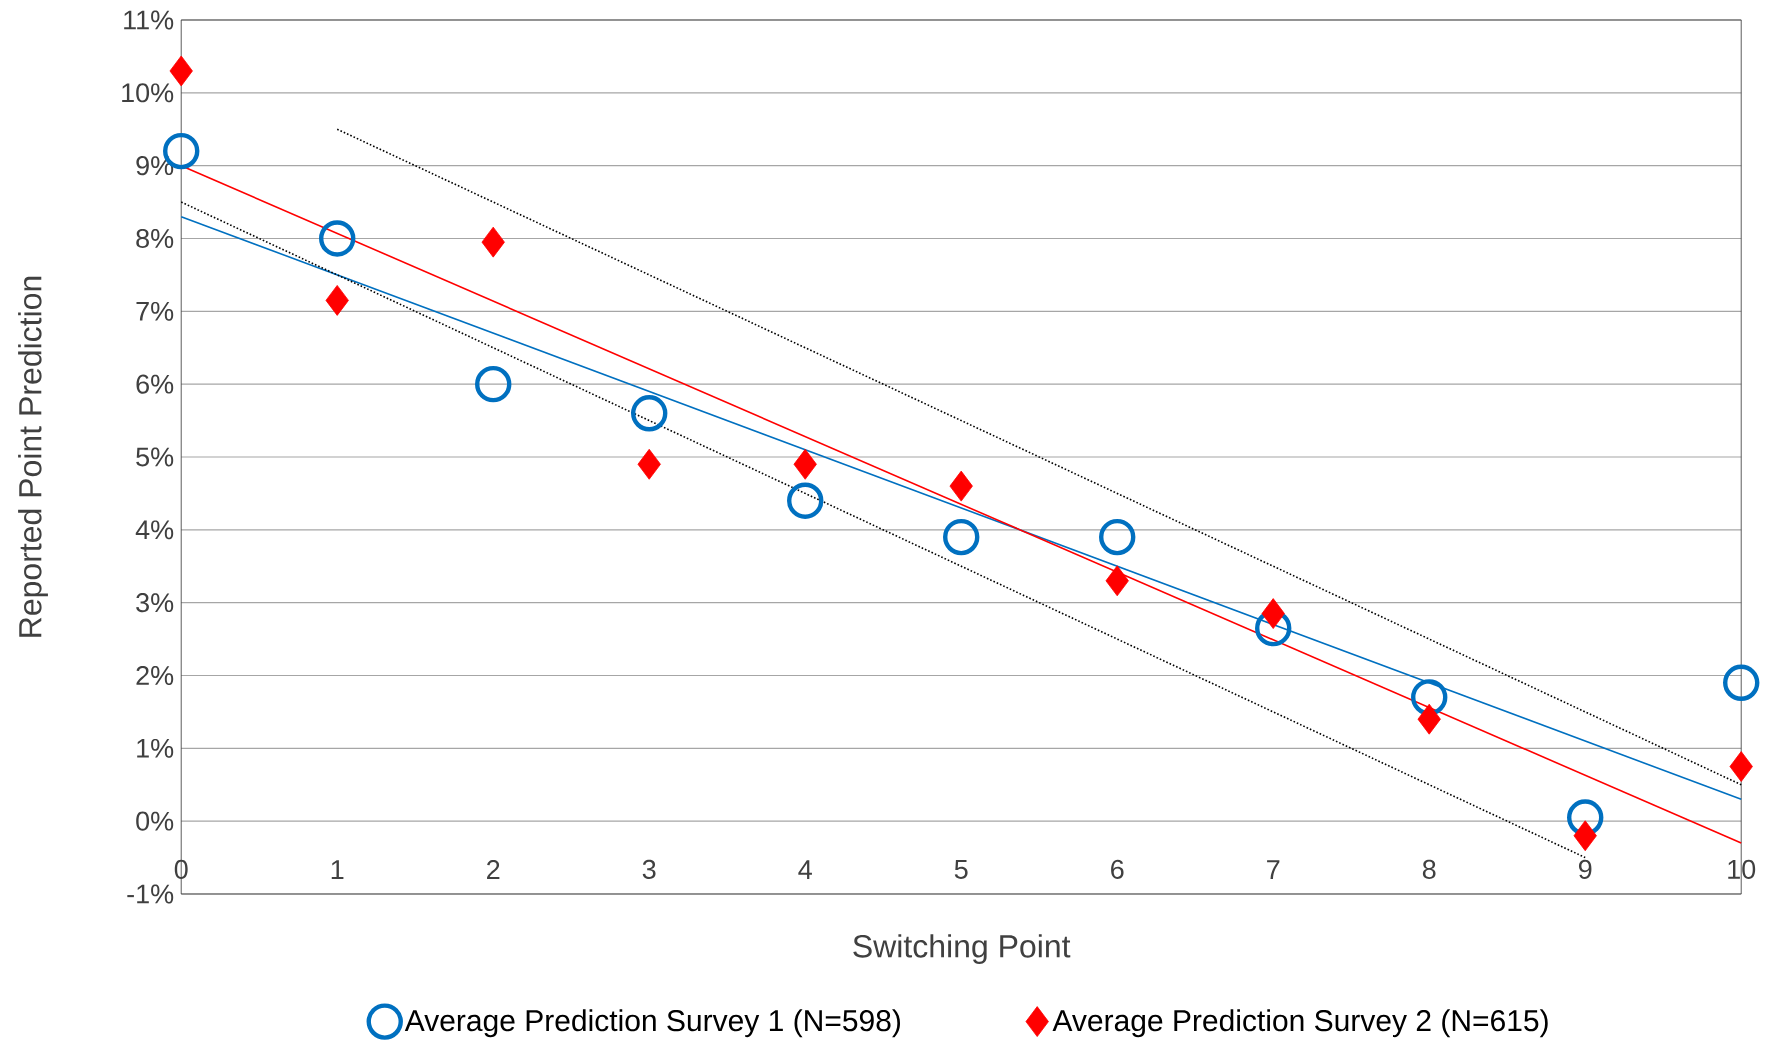 Image resolution: width=1776 pixels, height=1043 pixels. Describe the element at coordinates (155, 311) in the screenshot. I see `y-tick-label: 7%` at that location.